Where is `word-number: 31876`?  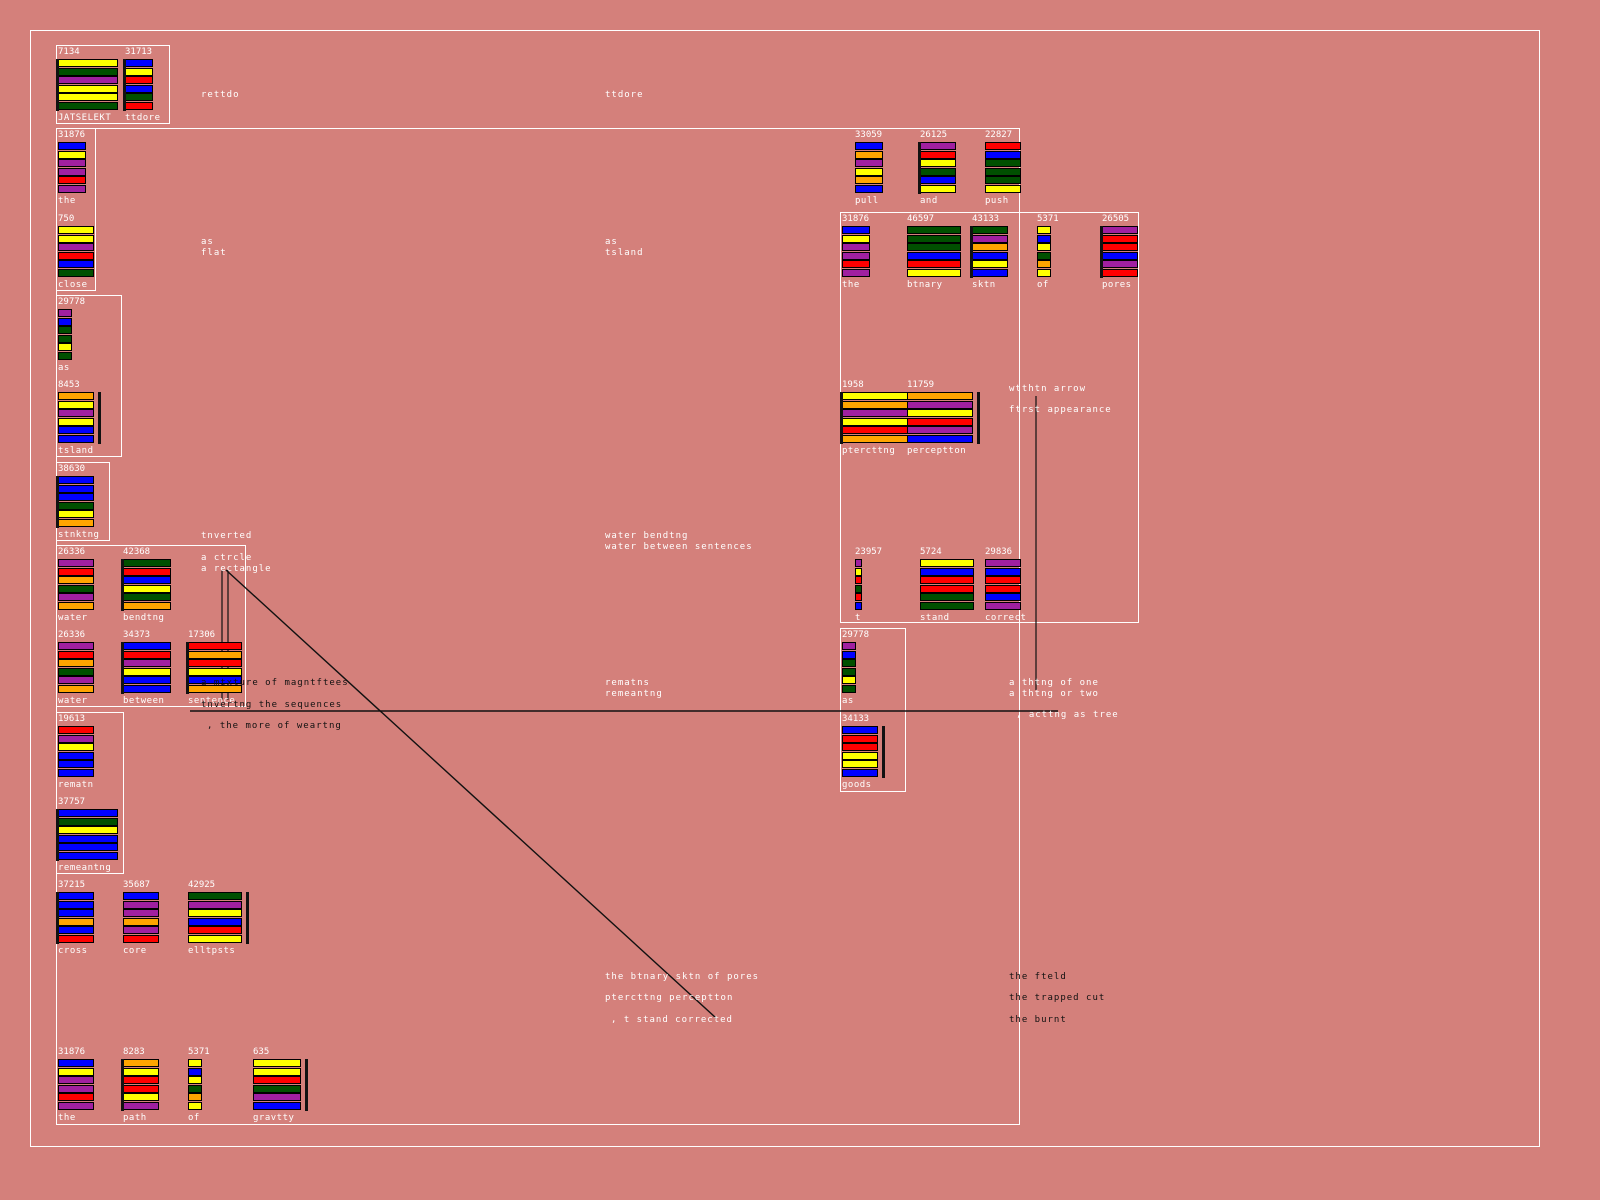
word-number: 31876 is located at coordinates (72, 135).